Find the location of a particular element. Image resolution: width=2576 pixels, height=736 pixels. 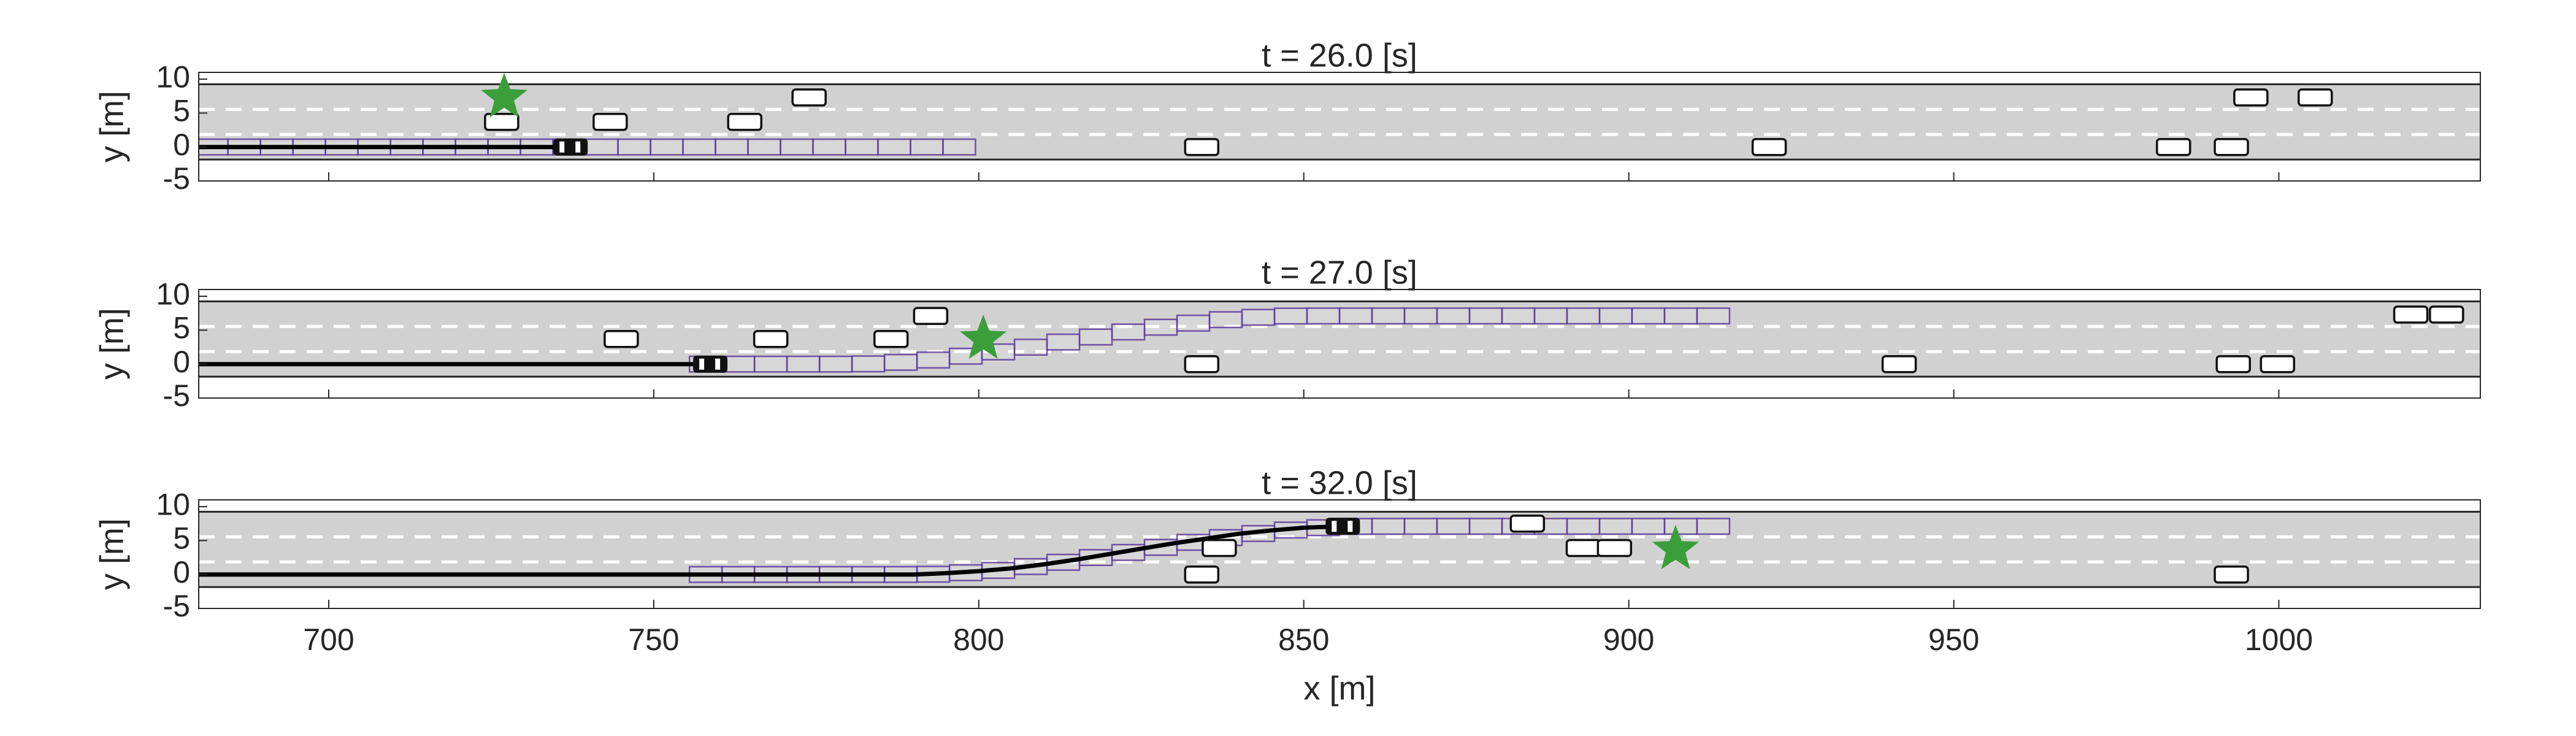

x-tick-label: 900 is located at coordinates (1628, 640).